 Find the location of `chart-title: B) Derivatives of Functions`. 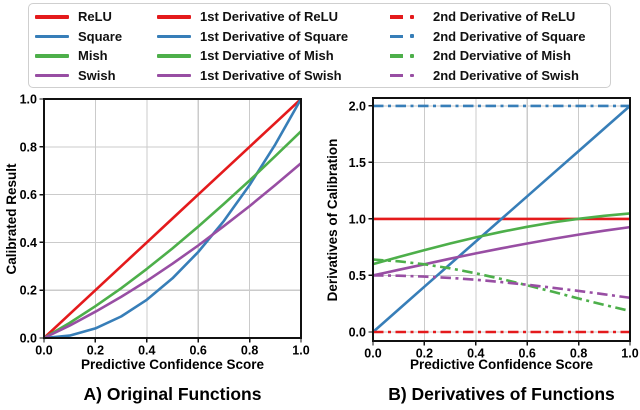

chart-title: B) Derivatives of Functions is located at coordinates (501, 394).